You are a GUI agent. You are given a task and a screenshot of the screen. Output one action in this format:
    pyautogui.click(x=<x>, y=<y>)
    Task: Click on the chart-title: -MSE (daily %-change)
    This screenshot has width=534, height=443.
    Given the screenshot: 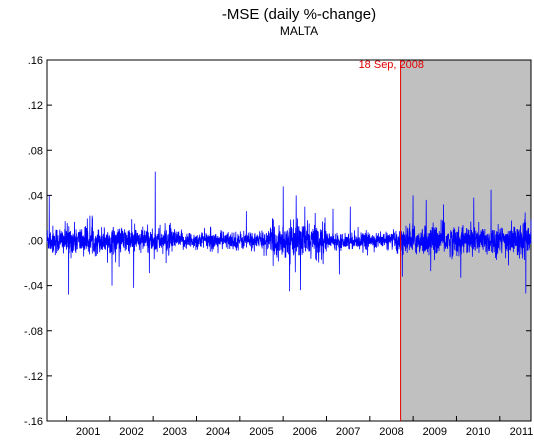 What is the action you would take?
    pyautogui.click(x=299, y=14)
    